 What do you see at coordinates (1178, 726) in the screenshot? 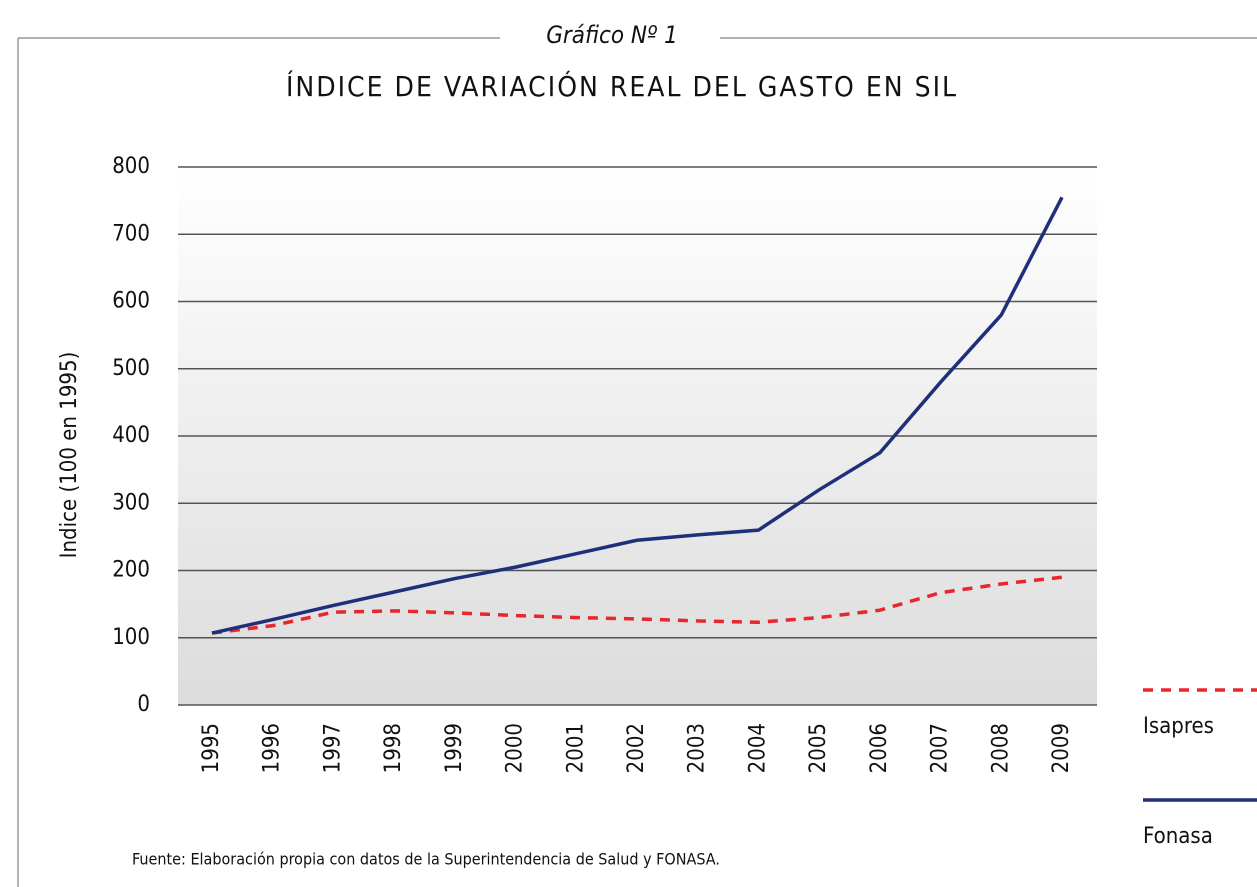
I see `legend-label: Isapres` at bounding box center [1178, 726].